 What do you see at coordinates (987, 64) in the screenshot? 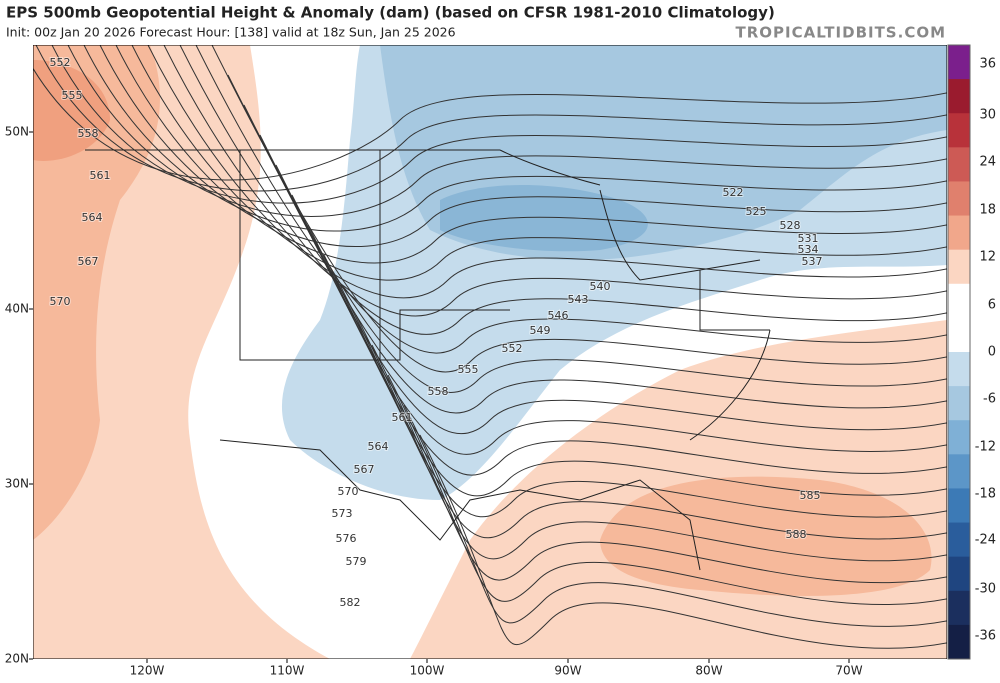
I see `colorbar-label: 36` at bounding box center [987, 64].